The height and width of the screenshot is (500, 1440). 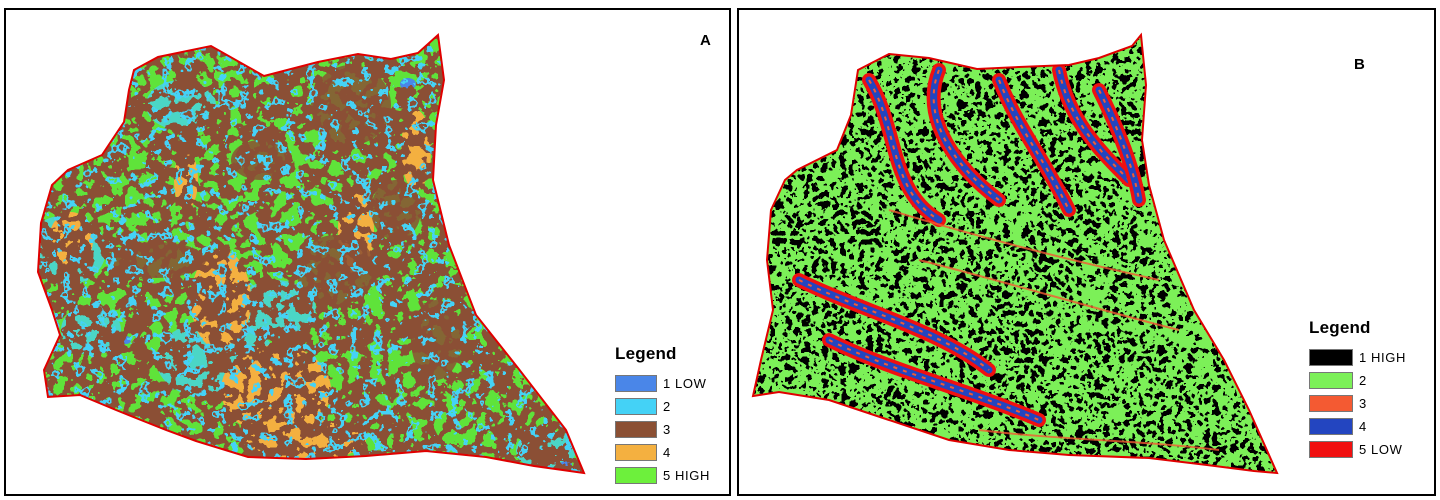 I want to click on legend-label: 5 HIGH, so click(x=686, y=475).